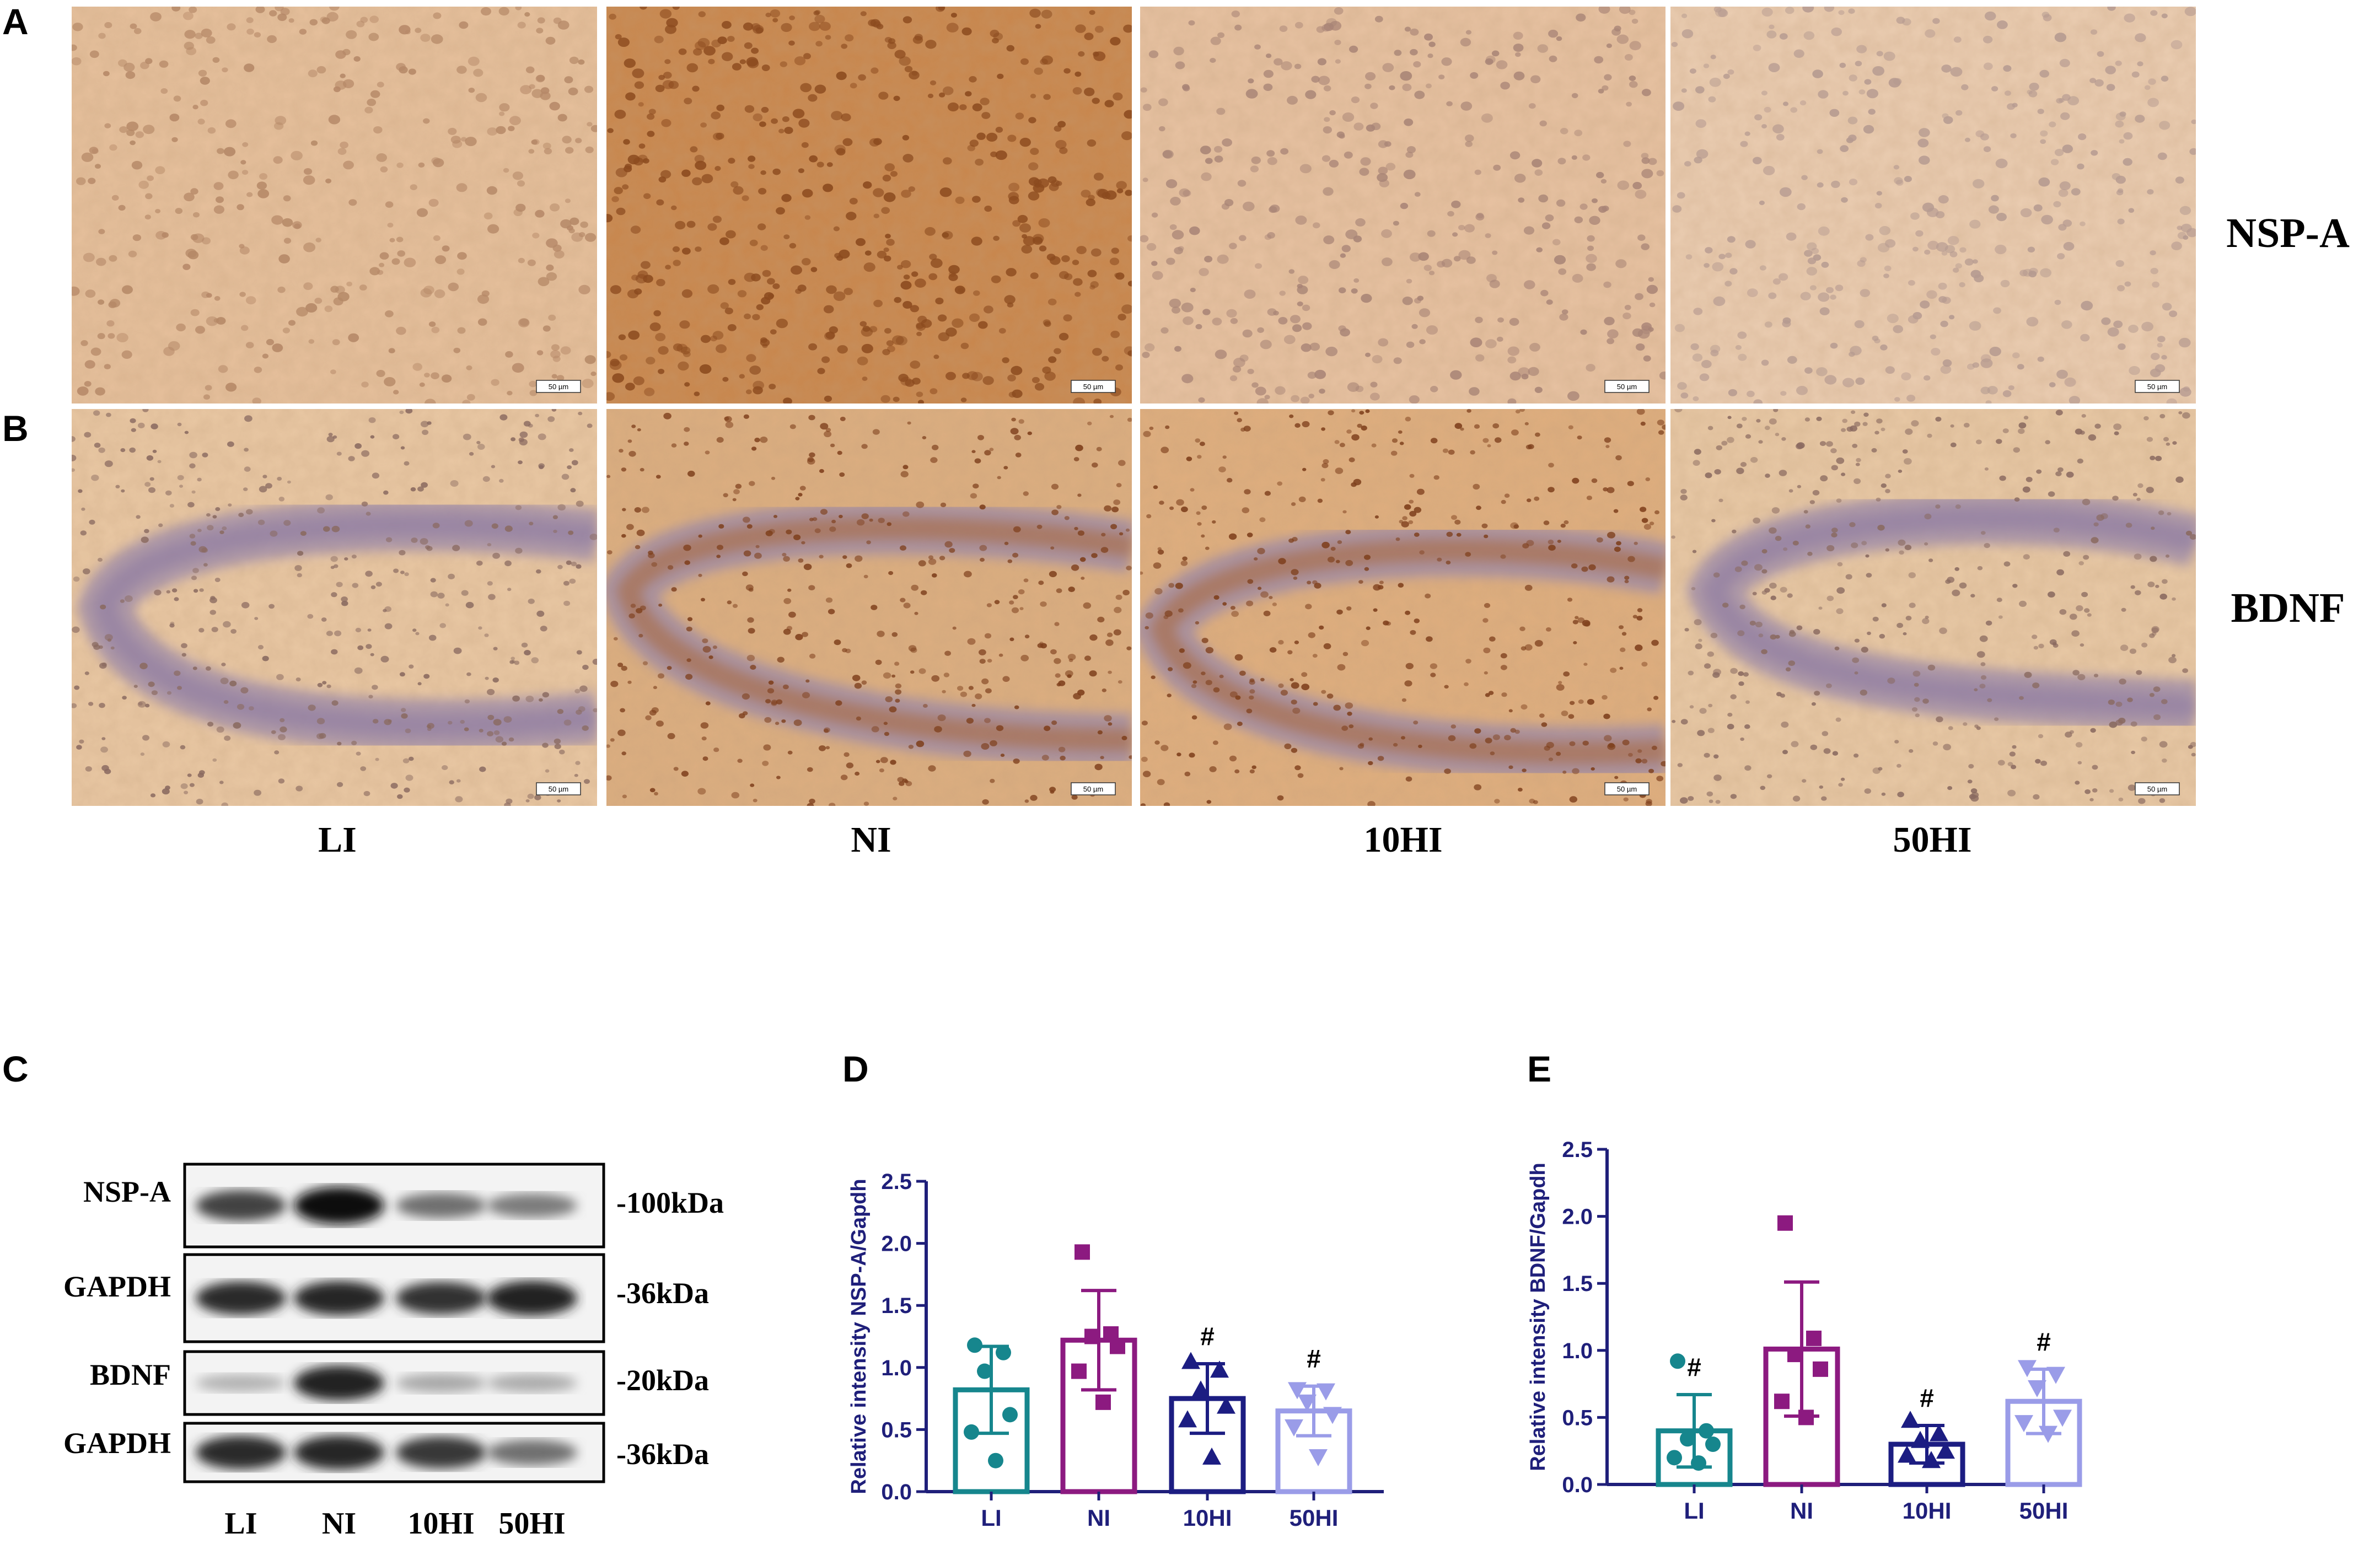 This screenshot has height=1544, width=2380. Describe the element at coordinates (16, 428) in the screenshot. I see `panel-label-b: B` at that location.